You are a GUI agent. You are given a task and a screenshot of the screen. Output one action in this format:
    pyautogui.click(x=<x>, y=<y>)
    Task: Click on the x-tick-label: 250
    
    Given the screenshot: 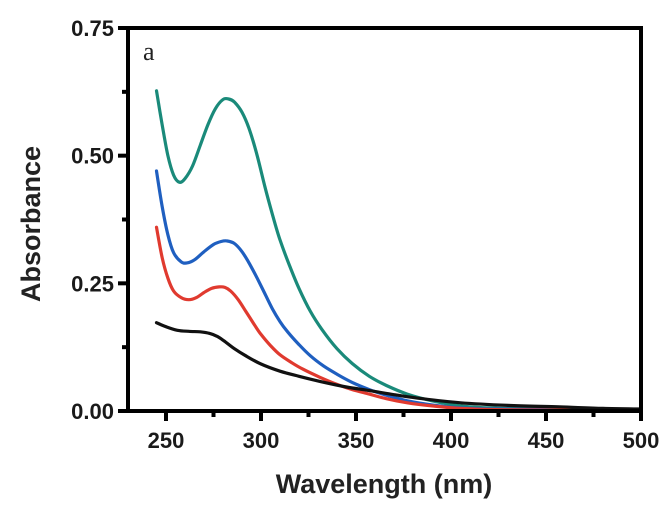 What is the action you would take?
    pyautogui.click(x=166, y=440)
    